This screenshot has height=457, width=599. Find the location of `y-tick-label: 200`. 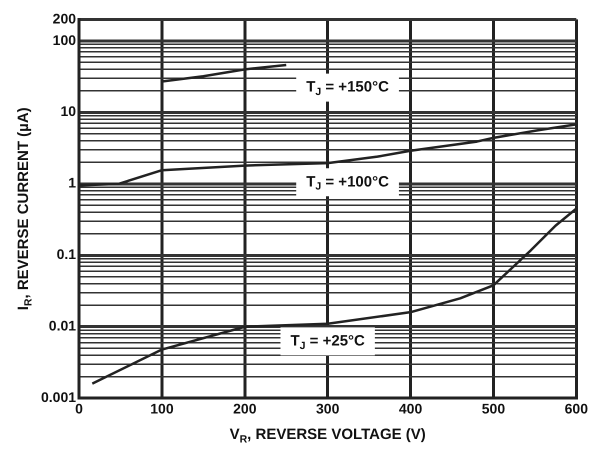

y-tick-label: 200 is located at coordinates (64, 18).